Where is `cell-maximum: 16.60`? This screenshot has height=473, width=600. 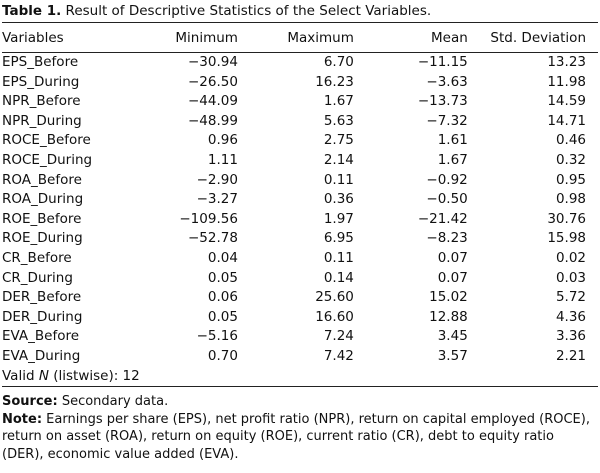 cell-maximum: 16.60 is located at coordinates (334, 316).